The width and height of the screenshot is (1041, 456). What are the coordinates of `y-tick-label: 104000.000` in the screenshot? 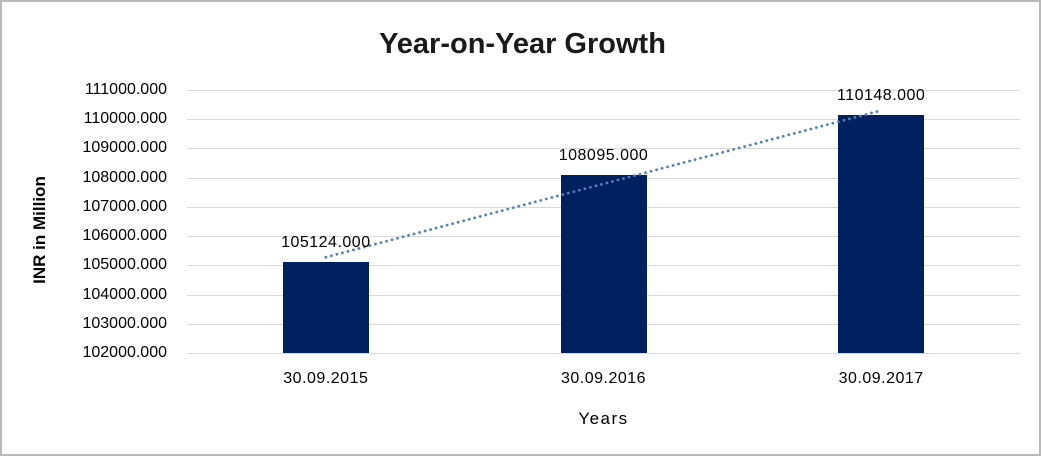 It's located at (124, 294).